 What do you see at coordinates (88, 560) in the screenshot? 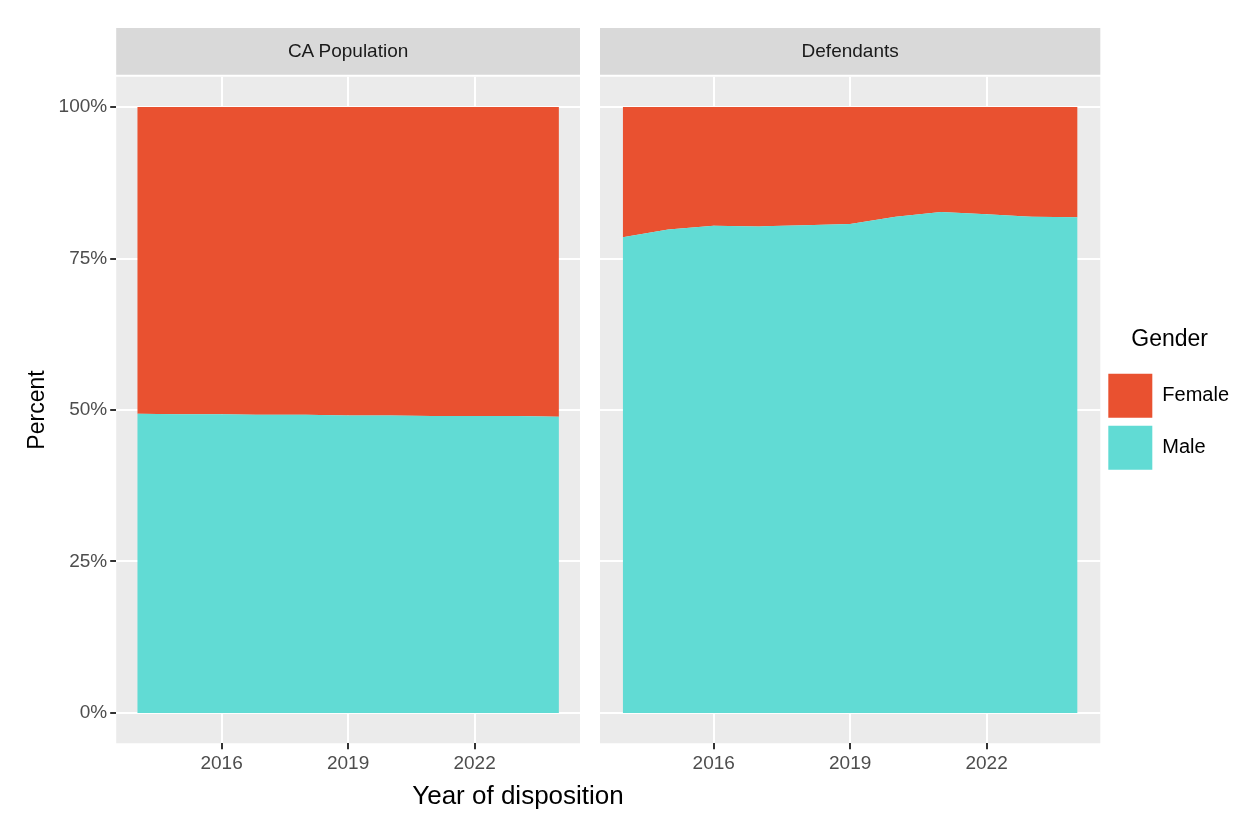
I see `y-tick-label: 25%` at bounding box center [88, 560].